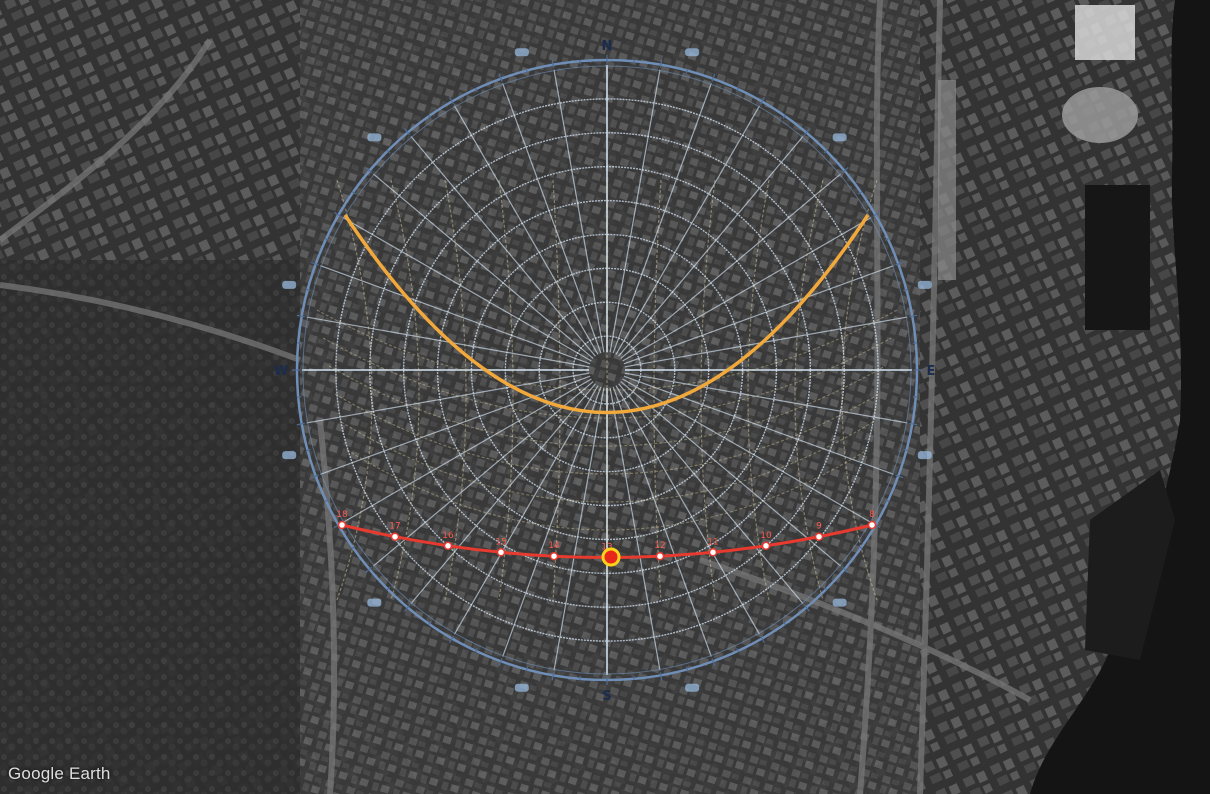  Describe the element at coordinates (766, 536) in the screenshot. I see `hour-marker-label: 10` at that location.